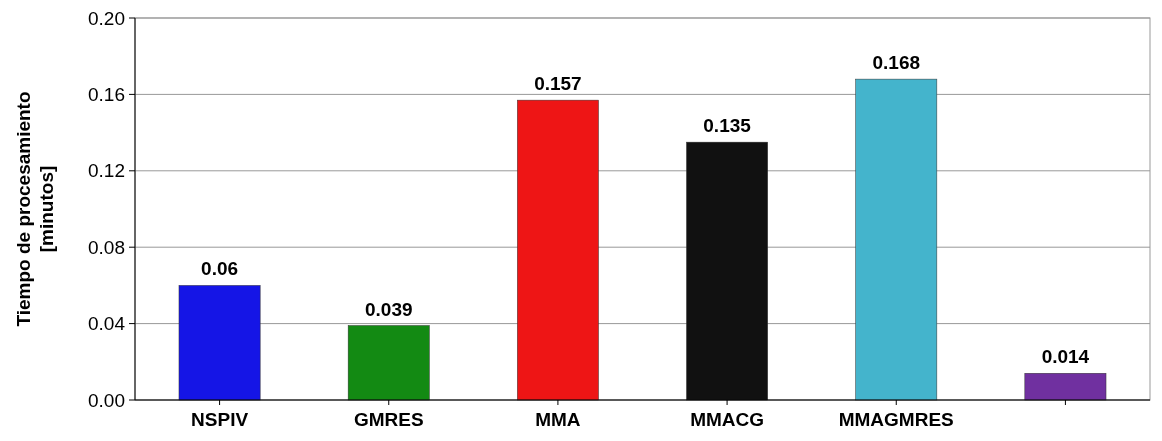 This screenshot has height=441, width=1162. I want to click on data-label: 0.135, so click(727, 126).